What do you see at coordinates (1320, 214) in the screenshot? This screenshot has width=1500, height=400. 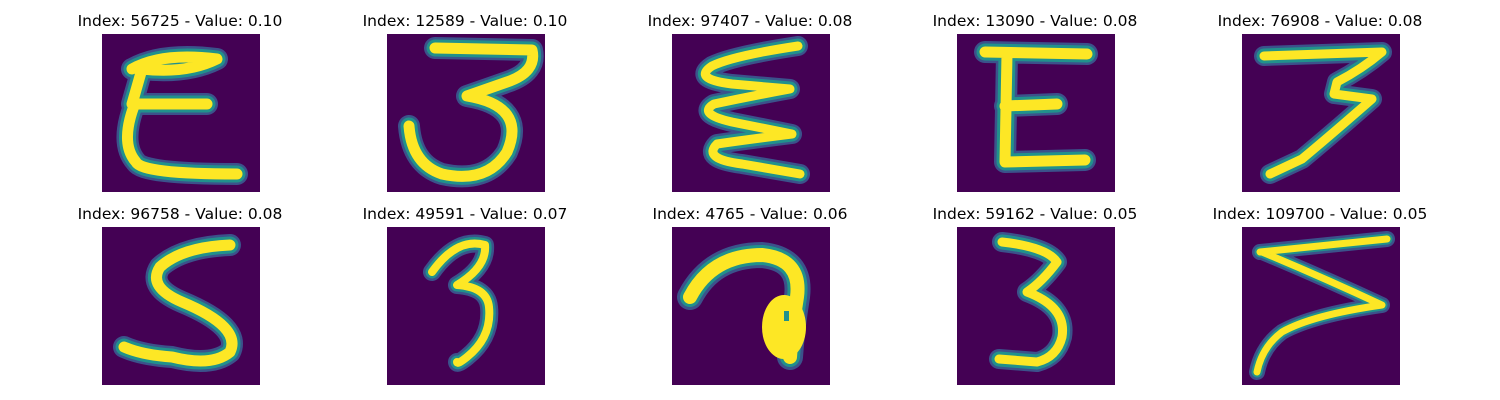 I see `panel-title: Index: 109700 - Value: 0.05` at bounding box center [1320, 214].